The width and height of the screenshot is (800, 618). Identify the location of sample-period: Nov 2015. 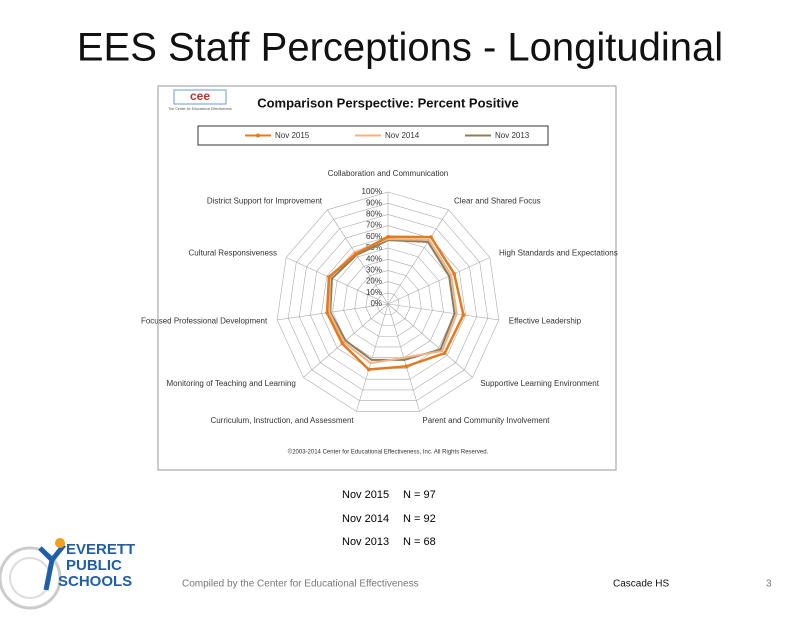
(365, 495).